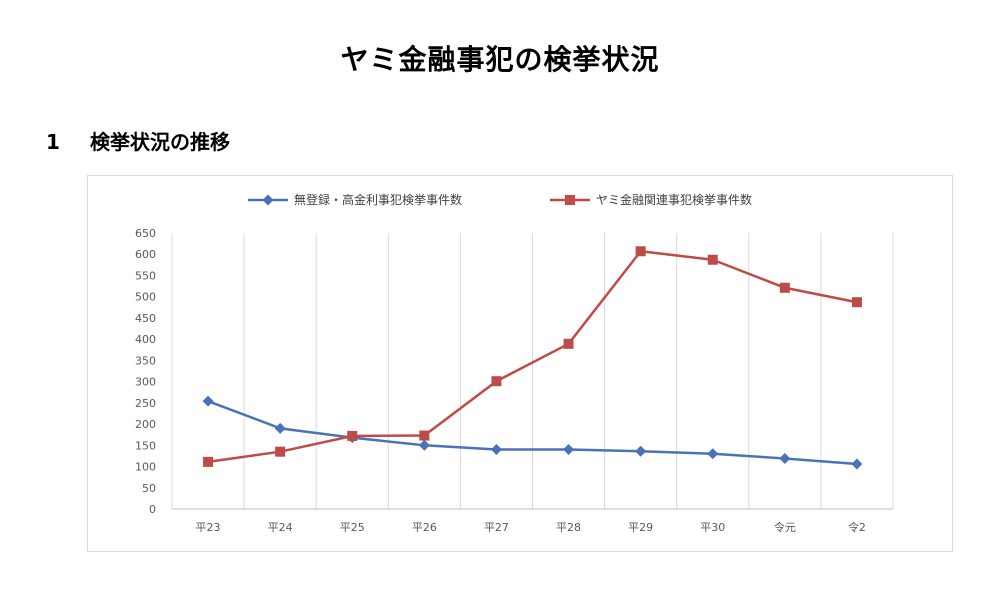 The width and height of the screenshot is (1000, 600). What do you see at coordinates (496, 527) in the screenshot?
I see `x-tick-label: 平27` at bounding box center [496, 527].